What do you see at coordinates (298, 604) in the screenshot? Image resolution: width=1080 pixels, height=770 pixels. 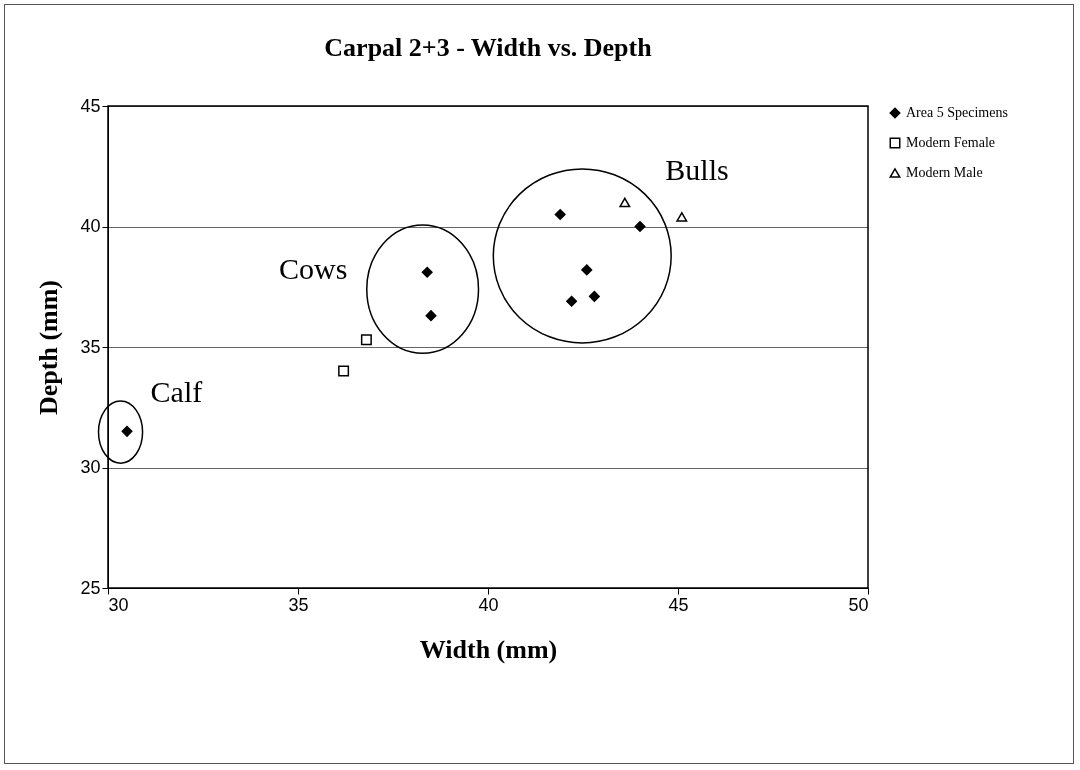 I see `x-tick-label: 35` at bounding box center [298, 604].